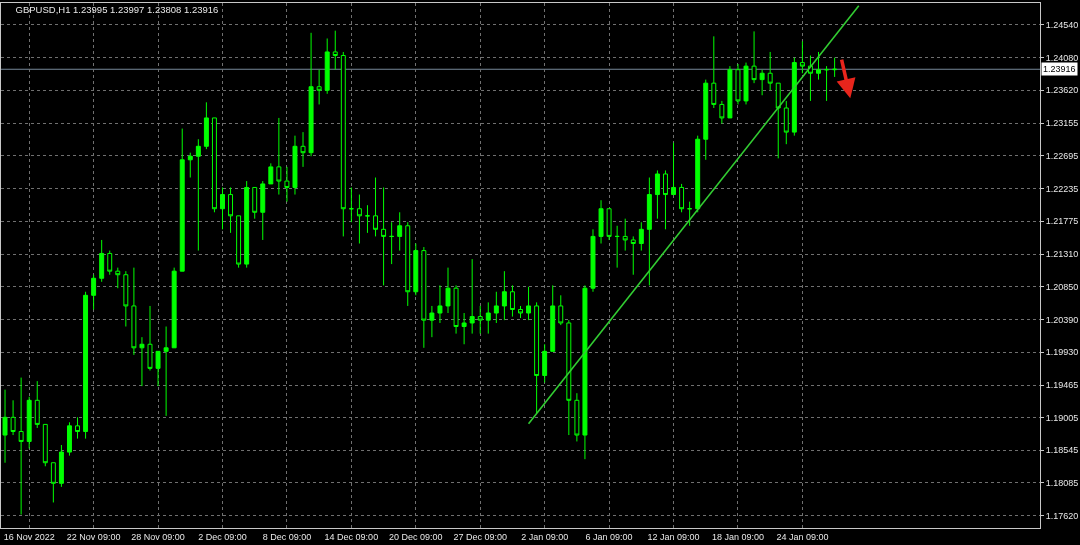 Image resolution: width=1080 pixels, height=545 pixels. Describe the element at coordinates (1062, 188) in the screenshot. I see `y-tick-label: 1.22235` at that location.